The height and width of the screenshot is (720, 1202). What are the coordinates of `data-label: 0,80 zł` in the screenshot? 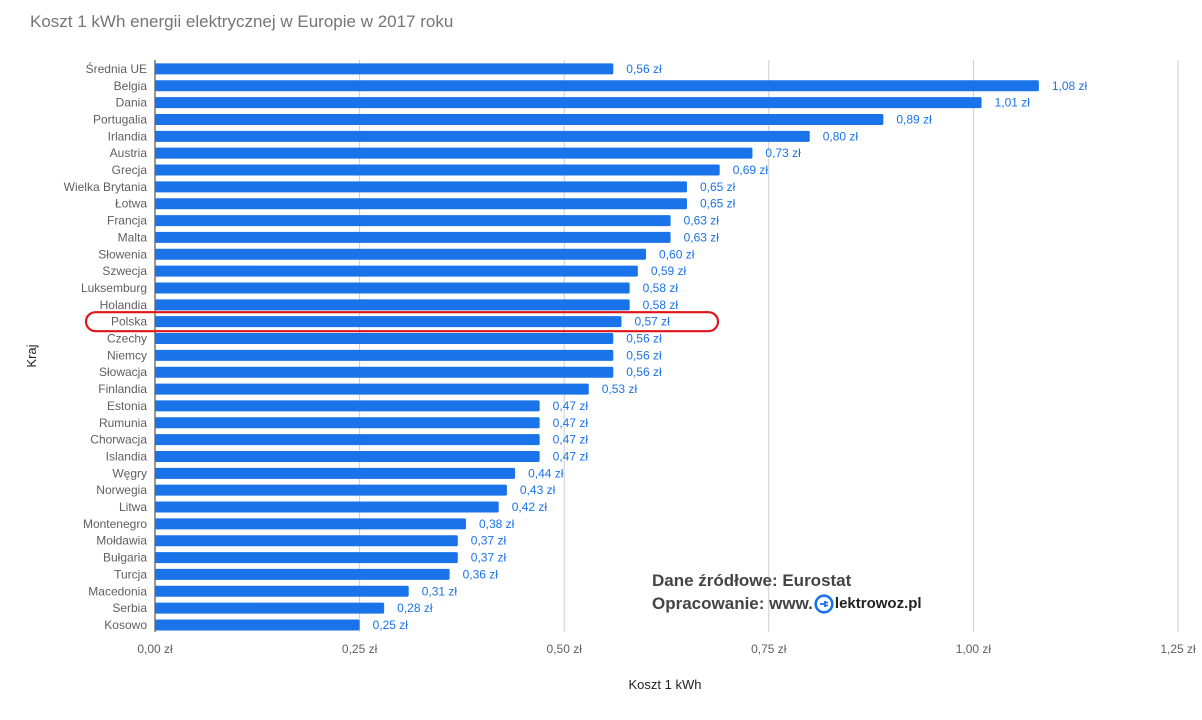 It's located at (841, 136).